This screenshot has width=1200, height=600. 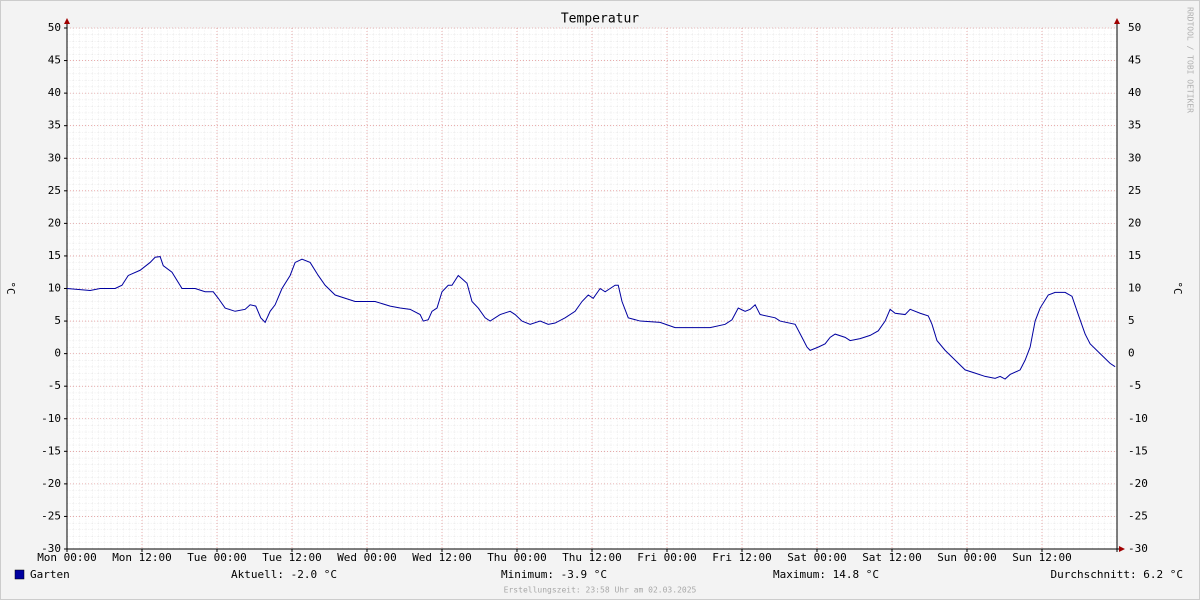 I want to click on x-tick-label: Sat 00:00, so click(x=817, y=557).